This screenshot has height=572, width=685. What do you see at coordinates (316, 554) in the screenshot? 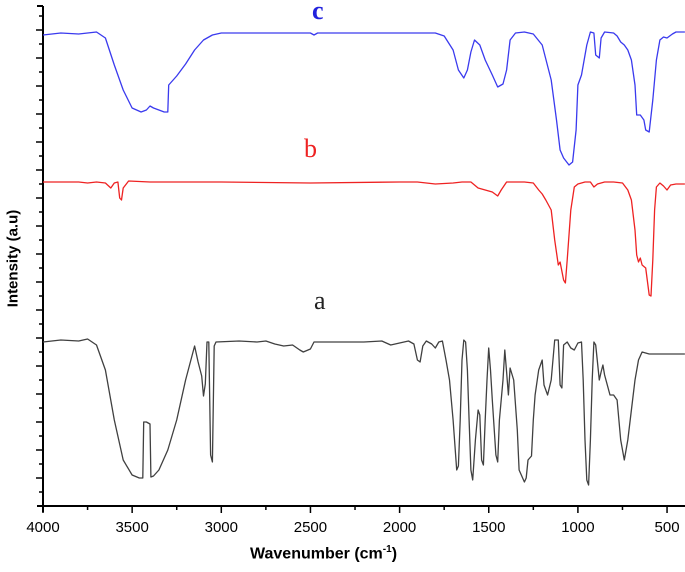
I see `x-axis-label-main: Wavenumber (cm` at bounding box center [316, 554].